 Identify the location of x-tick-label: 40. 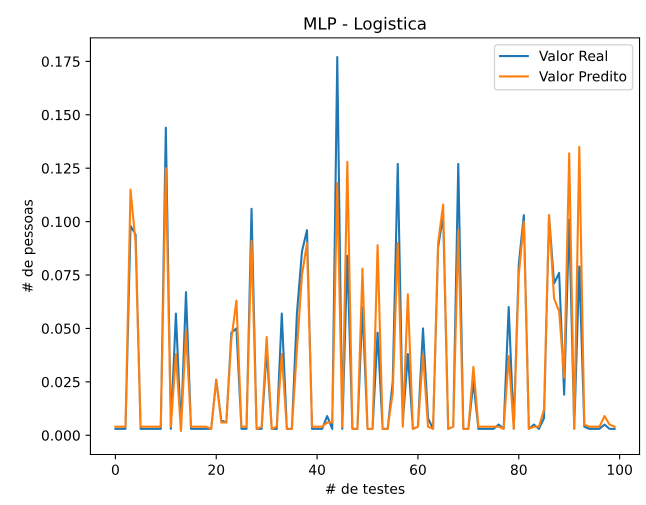
(317, 469).